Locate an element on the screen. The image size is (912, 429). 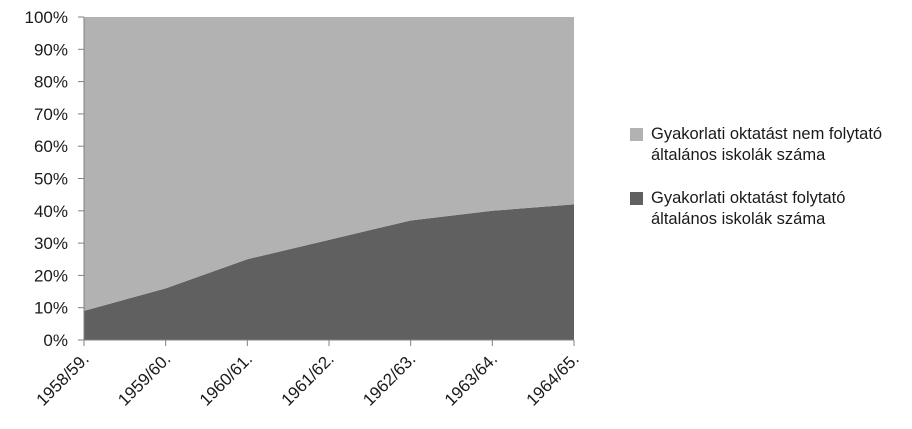
y-tick-label: 20% is located at coordinates (51, 275).